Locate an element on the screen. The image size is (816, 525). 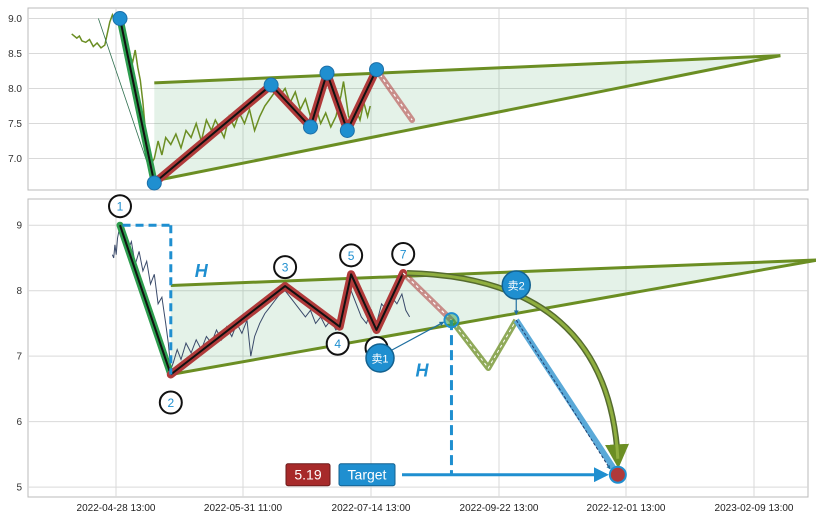
detail-target-line-fill is located at coordinates (567, 397).